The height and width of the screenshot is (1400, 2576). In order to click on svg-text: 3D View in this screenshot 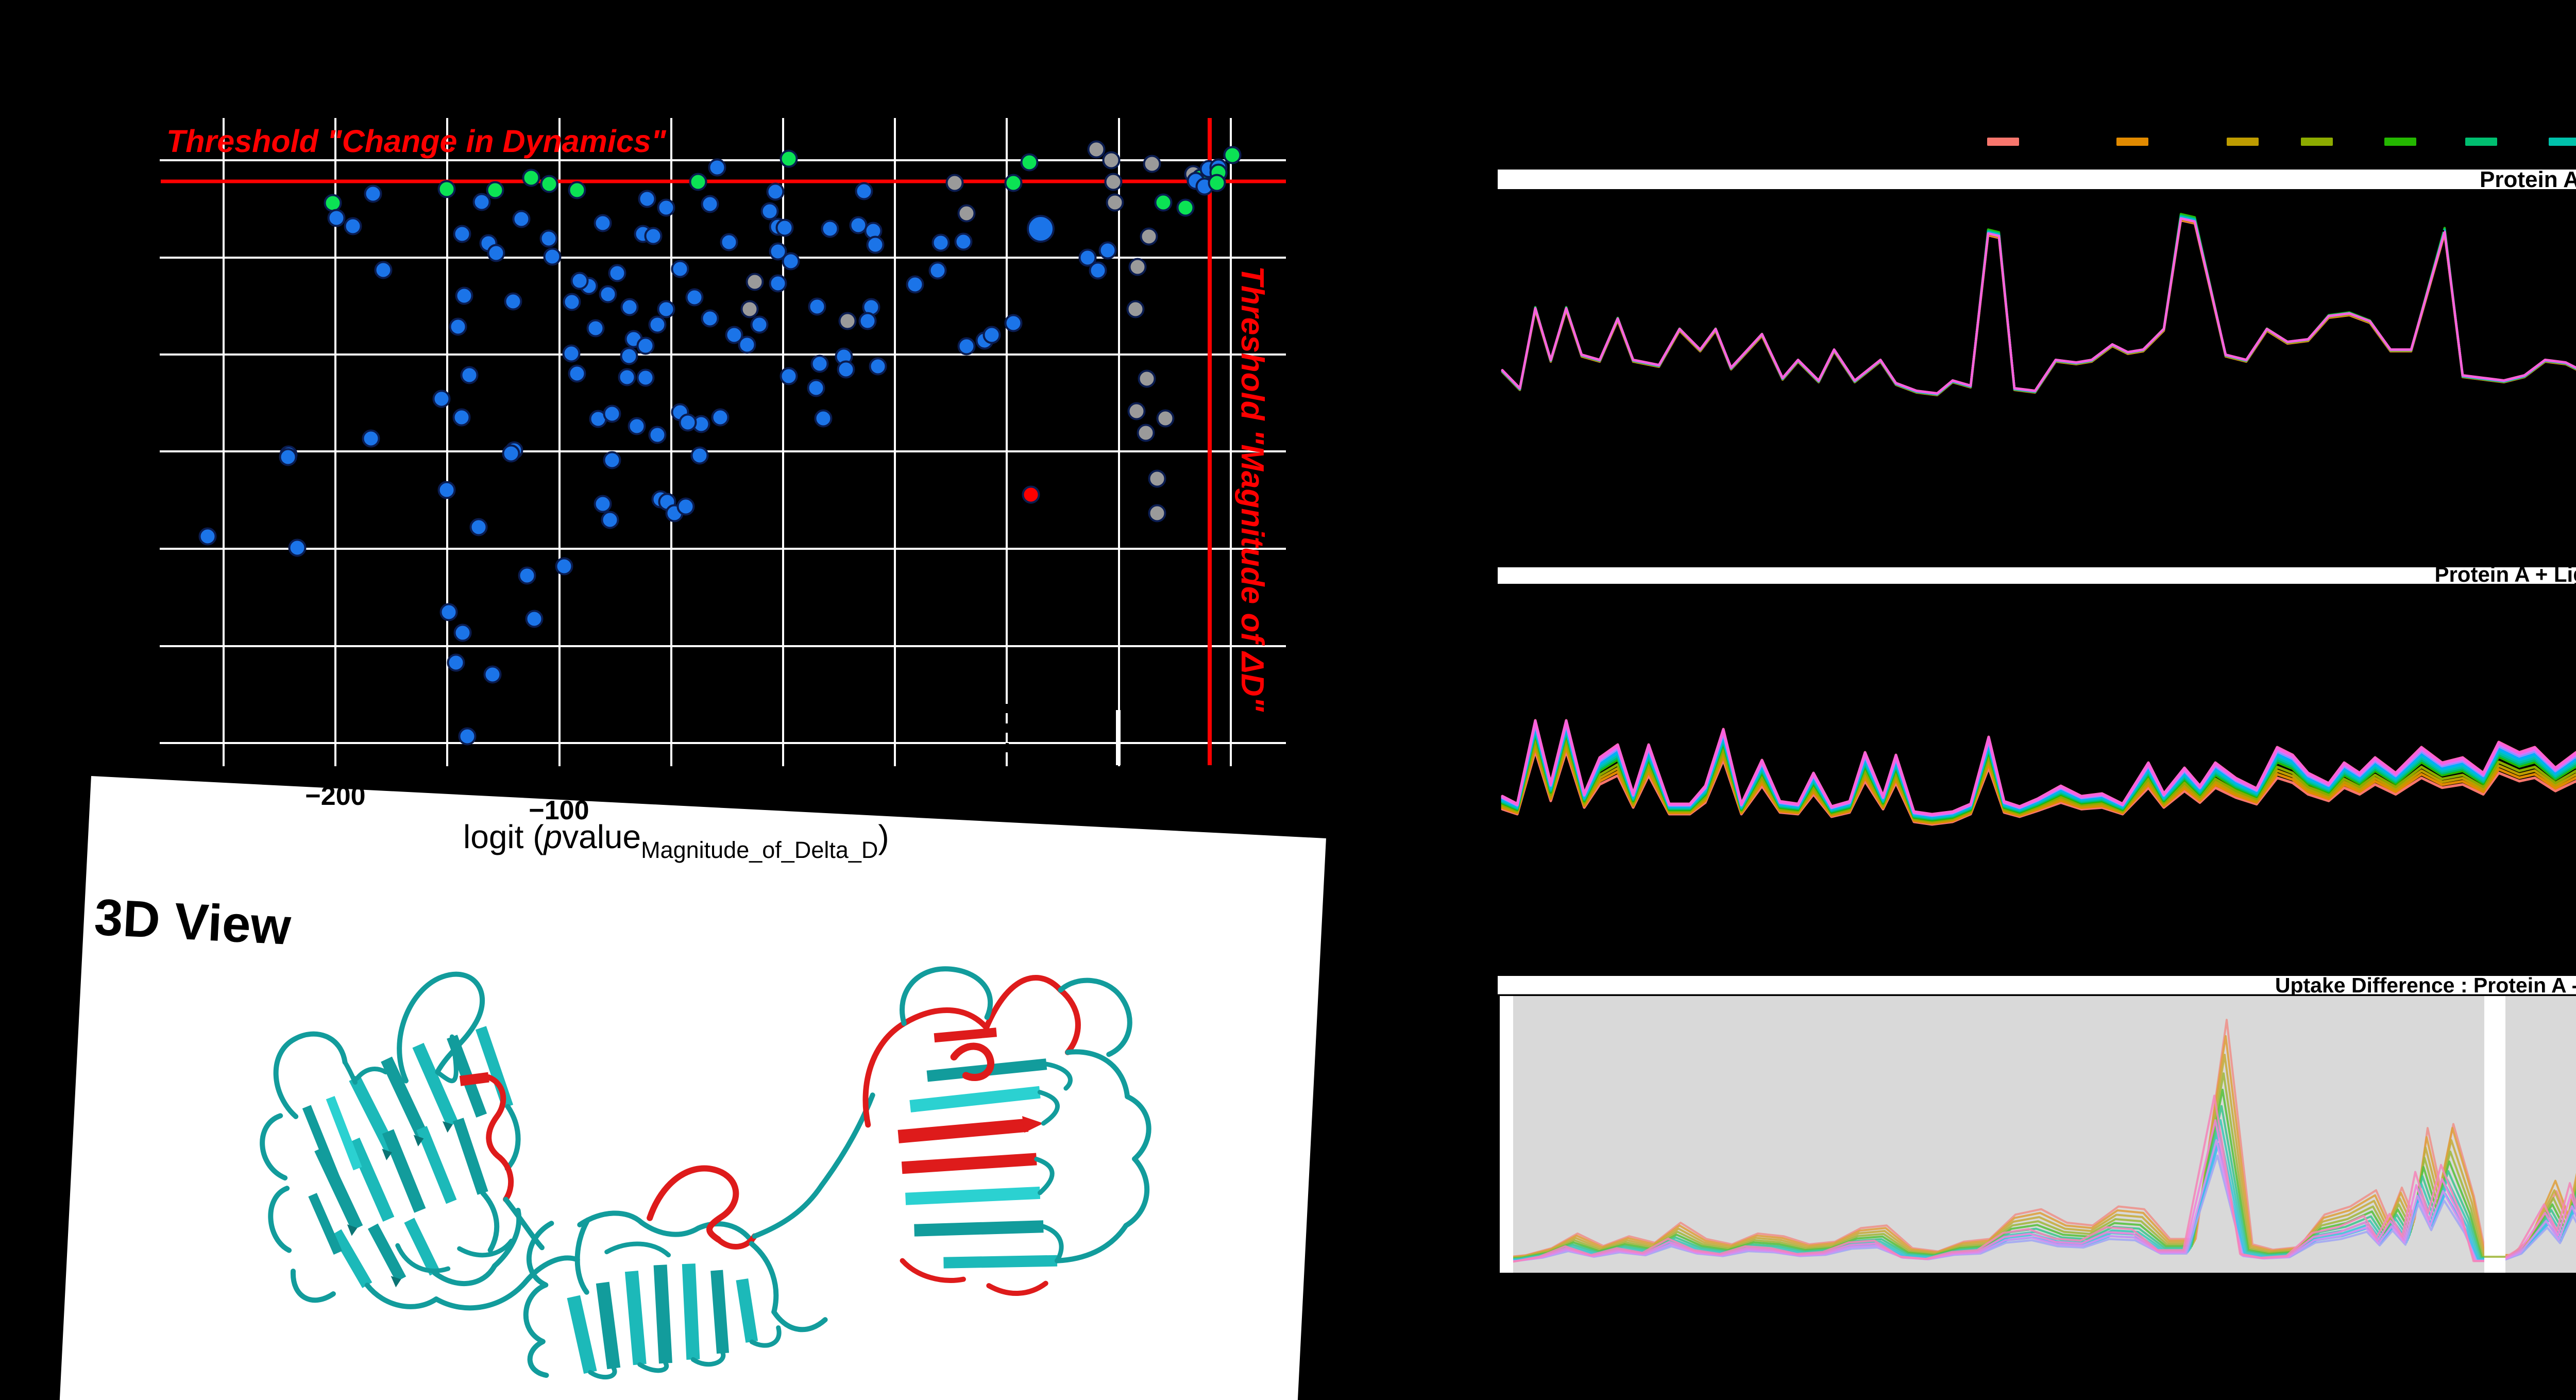, I will do `click(193, 922)`.